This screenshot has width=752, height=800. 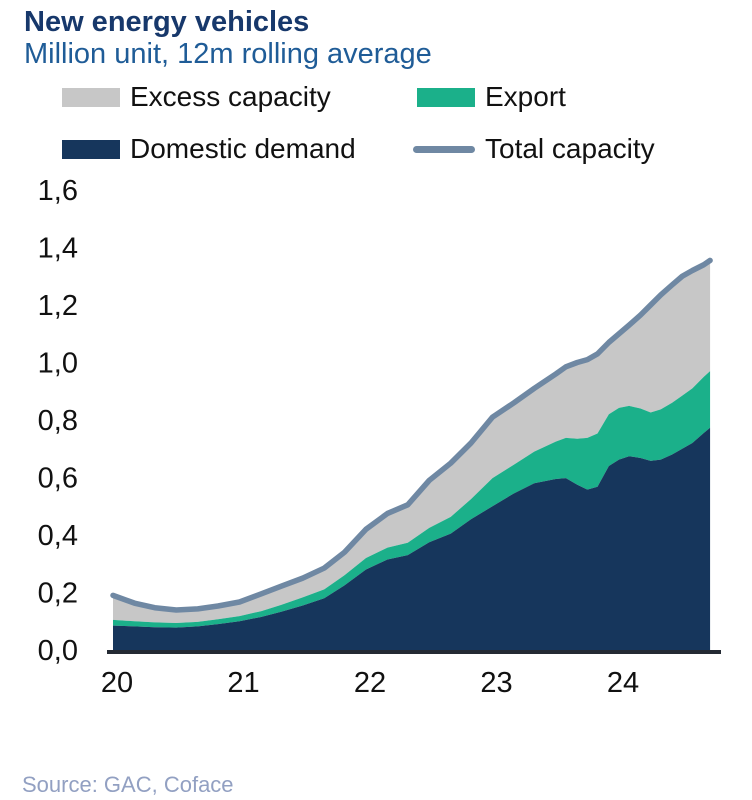 What do you see at coordinates (58, 594) in the screenshot?
I see `y-axis-tick-label: 0,2` at bounding box center [58, 594].